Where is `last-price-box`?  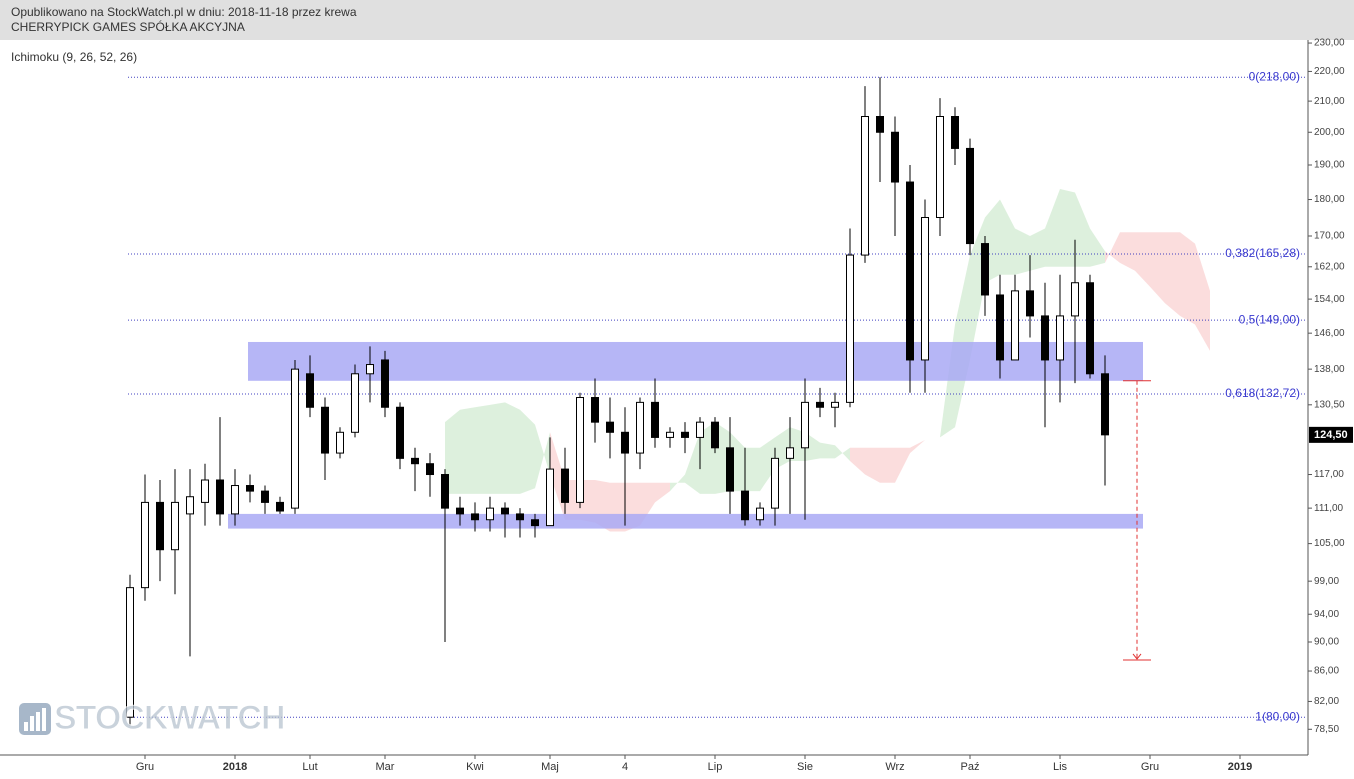 last-price-box is located at coordinates (1331, 434).